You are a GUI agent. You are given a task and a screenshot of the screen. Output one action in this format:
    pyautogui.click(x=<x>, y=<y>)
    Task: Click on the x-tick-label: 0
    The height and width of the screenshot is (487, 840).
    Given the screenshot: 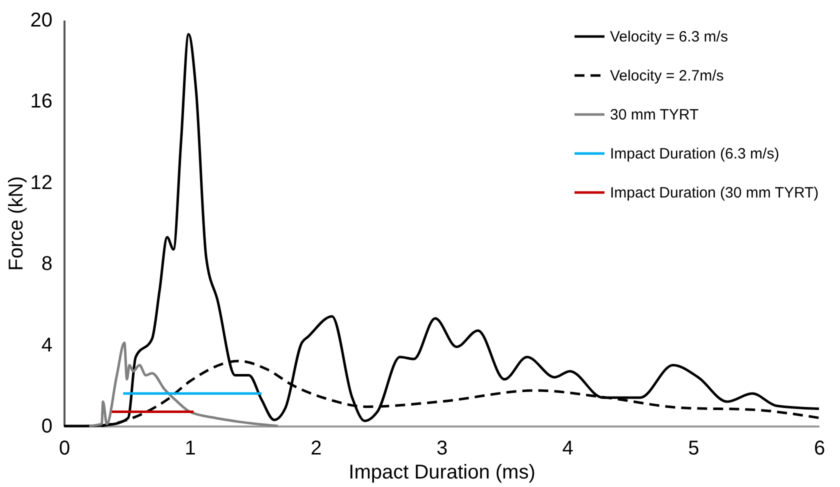 What is the action you would take?
    pyautogui.click(x=64, y=449)
    